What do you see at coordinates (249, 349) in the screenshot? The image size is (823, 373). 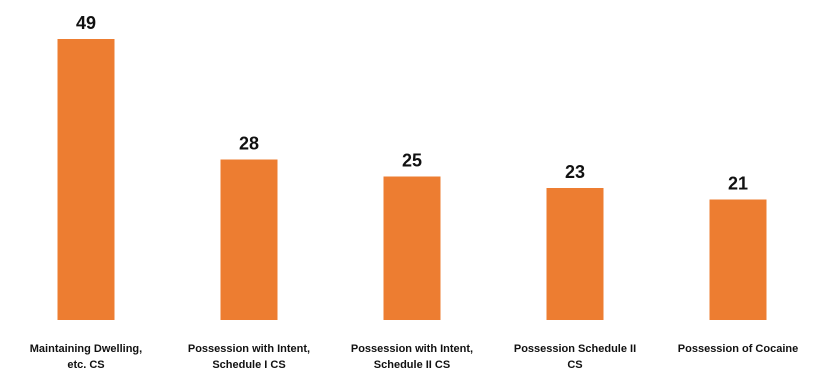 I see `x-tick-label-2-line-1: Possession with Intent,` at bounding box center [249, 349].